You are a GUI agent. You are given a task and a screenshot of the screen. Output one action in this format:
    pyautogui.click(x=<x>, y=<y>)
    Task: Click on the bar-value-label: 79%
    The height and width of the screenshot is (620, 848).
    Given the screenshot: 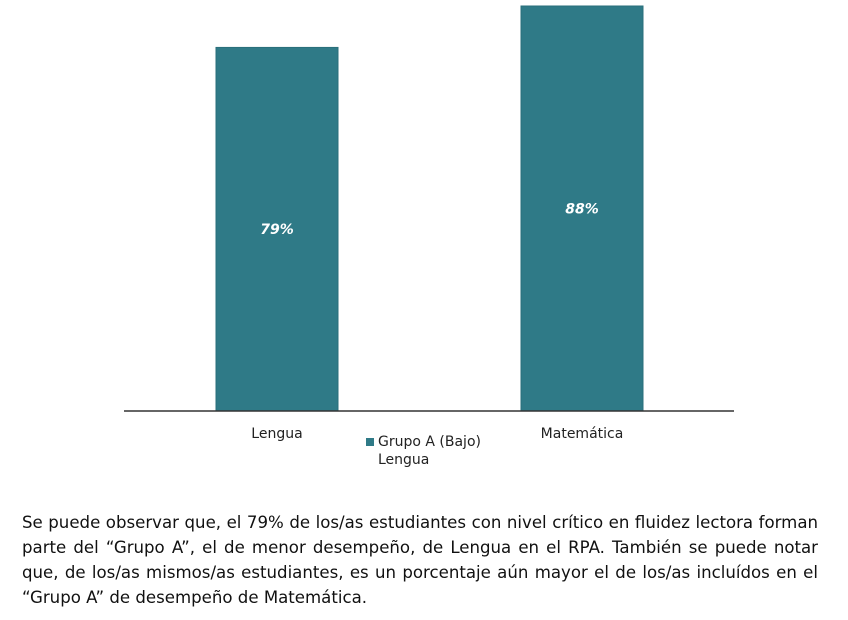 What is the action you would take?
    pyautogui.click(x=277, y=230)
    